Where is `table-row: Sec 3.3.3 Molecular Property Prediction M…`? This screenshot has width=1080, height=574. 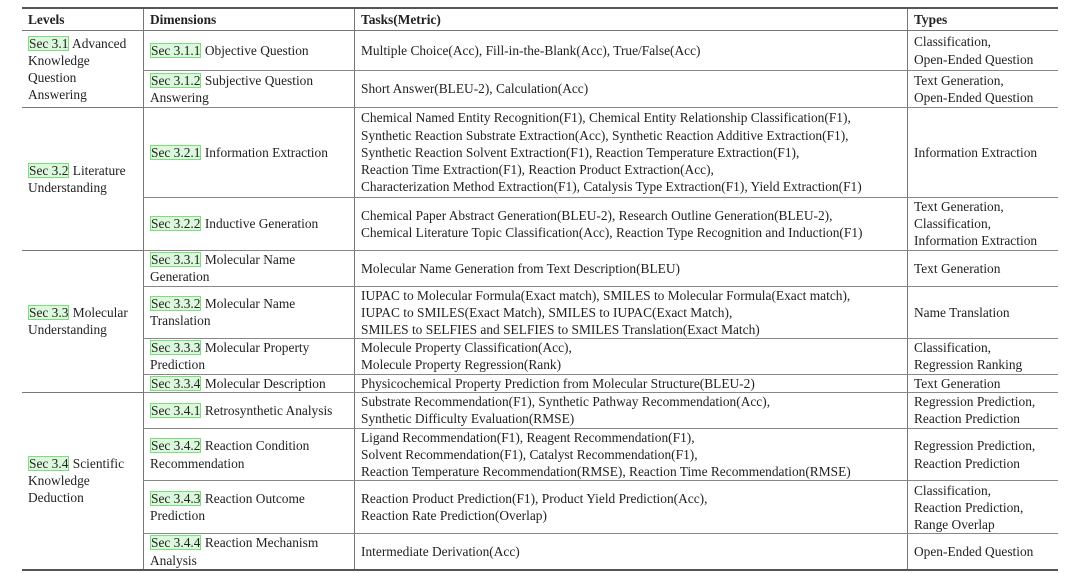
table-row: Sec 3.3.3 Molecular Property Prediction M… is located at coordinates (540, 356).